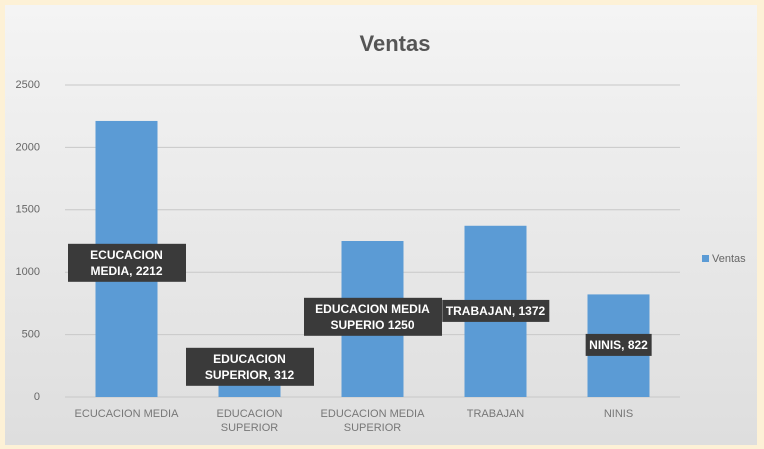 This screenshot has height=449, width=764. I want to click on y-tick-label: 1000, so click(28, 272).